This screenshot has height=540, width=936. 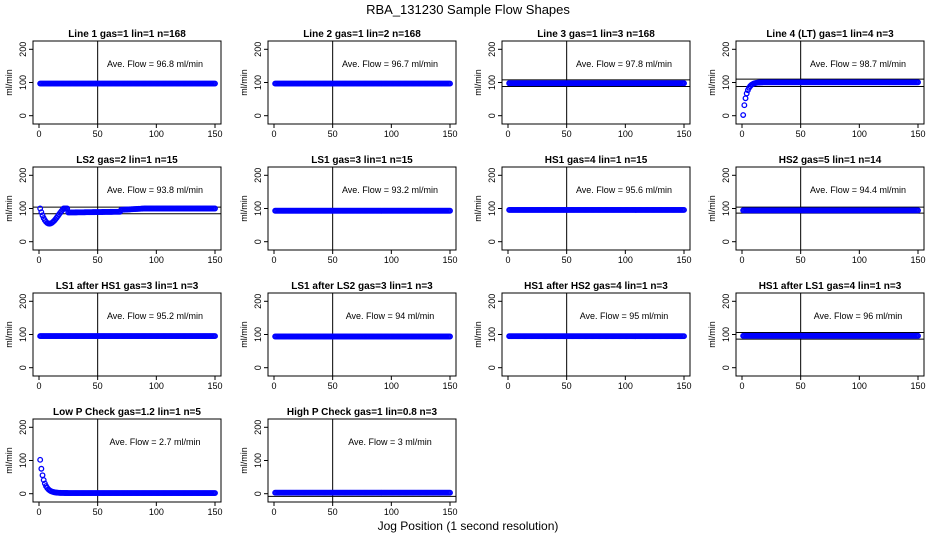 I want to click on panel-title: HS1 after LS1 gas=4 lin=1 n=3, so click(x=830, y=286).